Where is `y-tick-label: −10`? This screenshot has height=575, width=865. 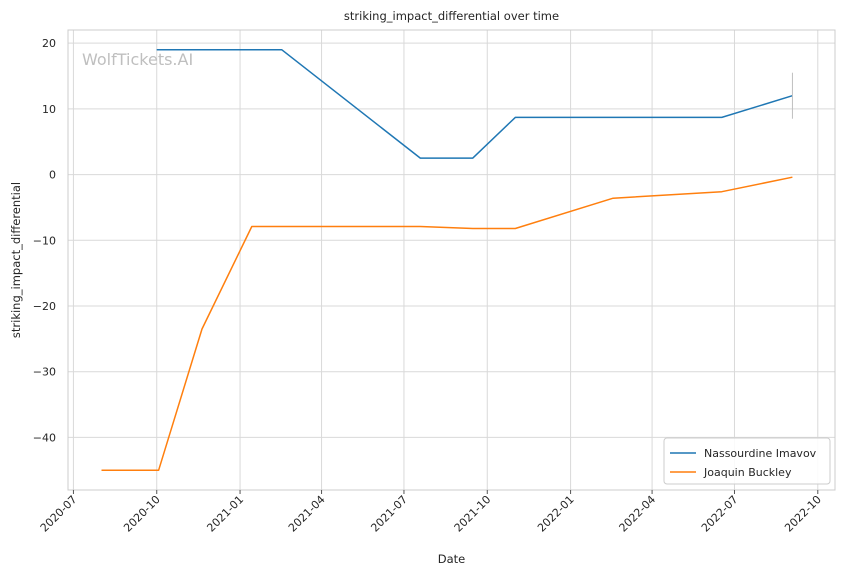 y-tick-label: −10 is located at coordinates (44, 240).